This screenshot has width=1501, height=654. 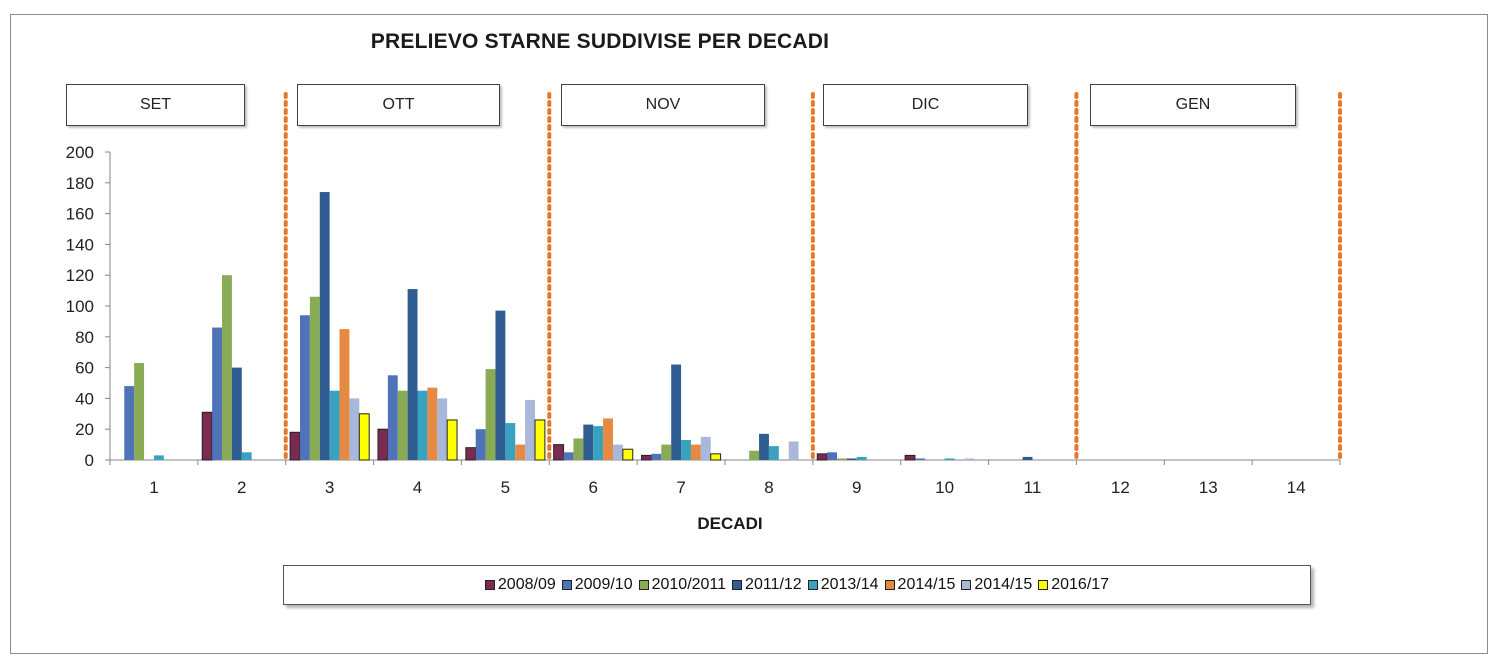 What do you see at coordinates (241, 487) in the screenshot?
I see `x-tick-label: 2` at bounding box center [241, 487].